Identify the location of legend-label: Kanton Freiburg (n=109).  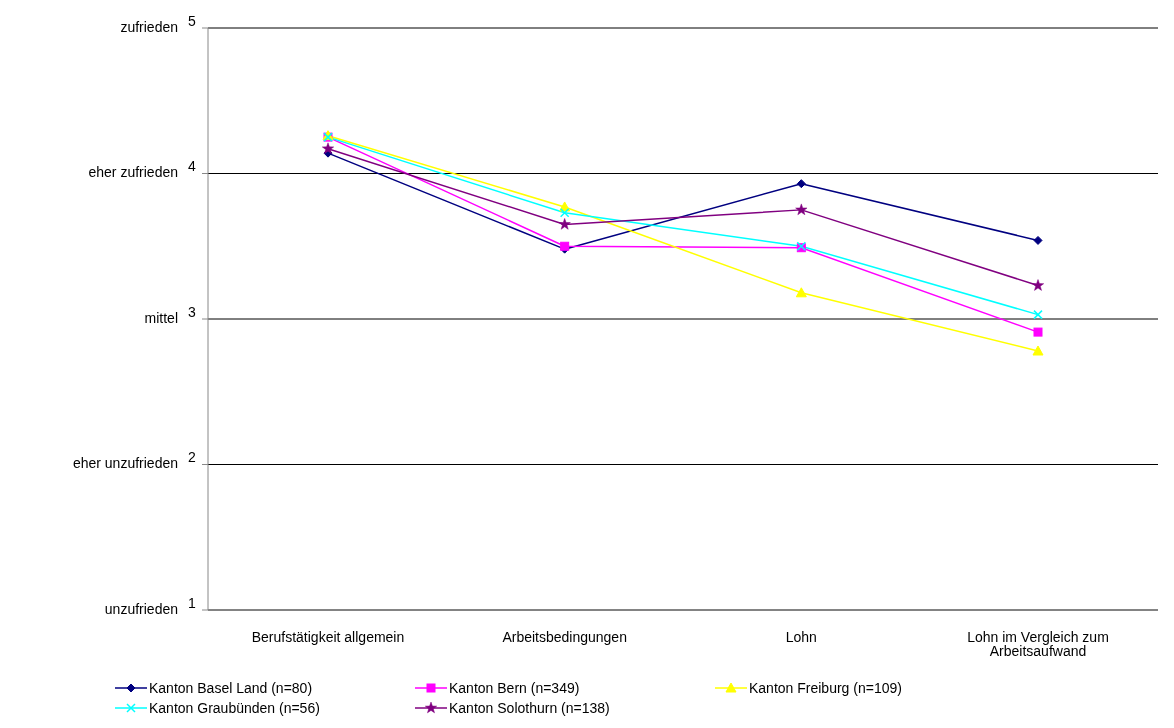
(825, 688).